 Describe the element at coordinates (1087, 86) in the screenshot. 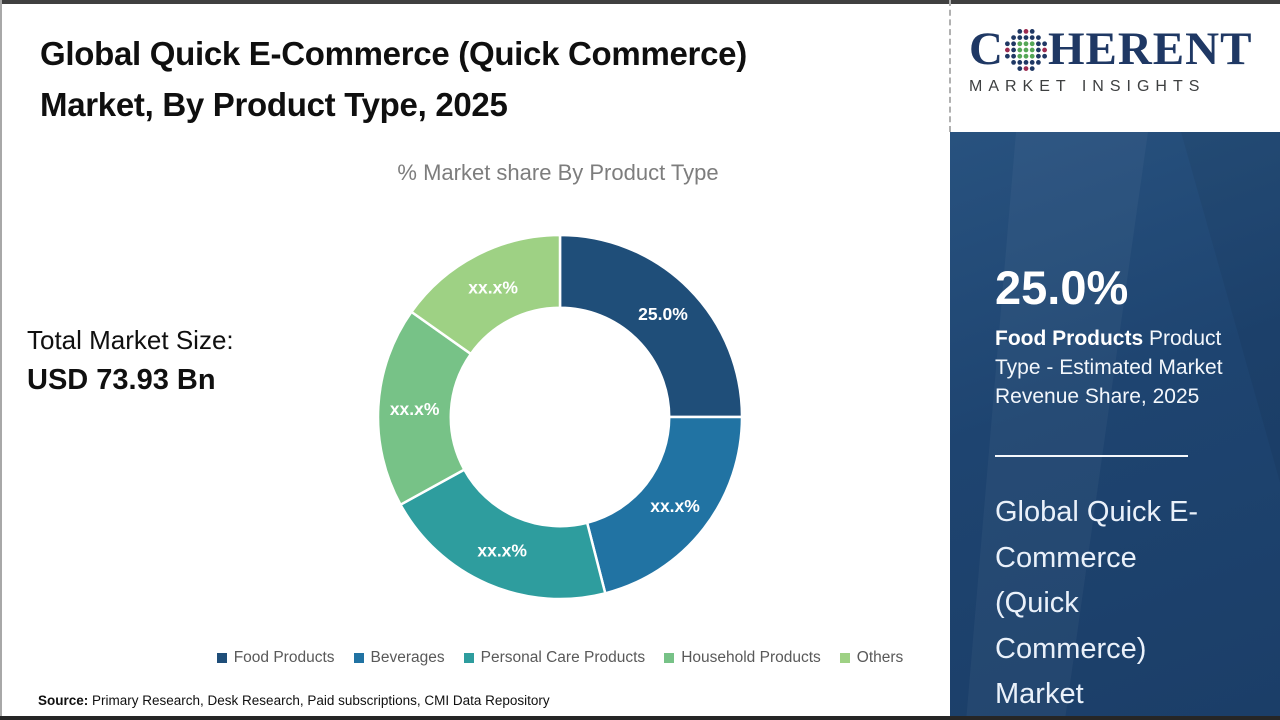

I see `logo-subtitle: MARKET INSIGHTS` at that location.